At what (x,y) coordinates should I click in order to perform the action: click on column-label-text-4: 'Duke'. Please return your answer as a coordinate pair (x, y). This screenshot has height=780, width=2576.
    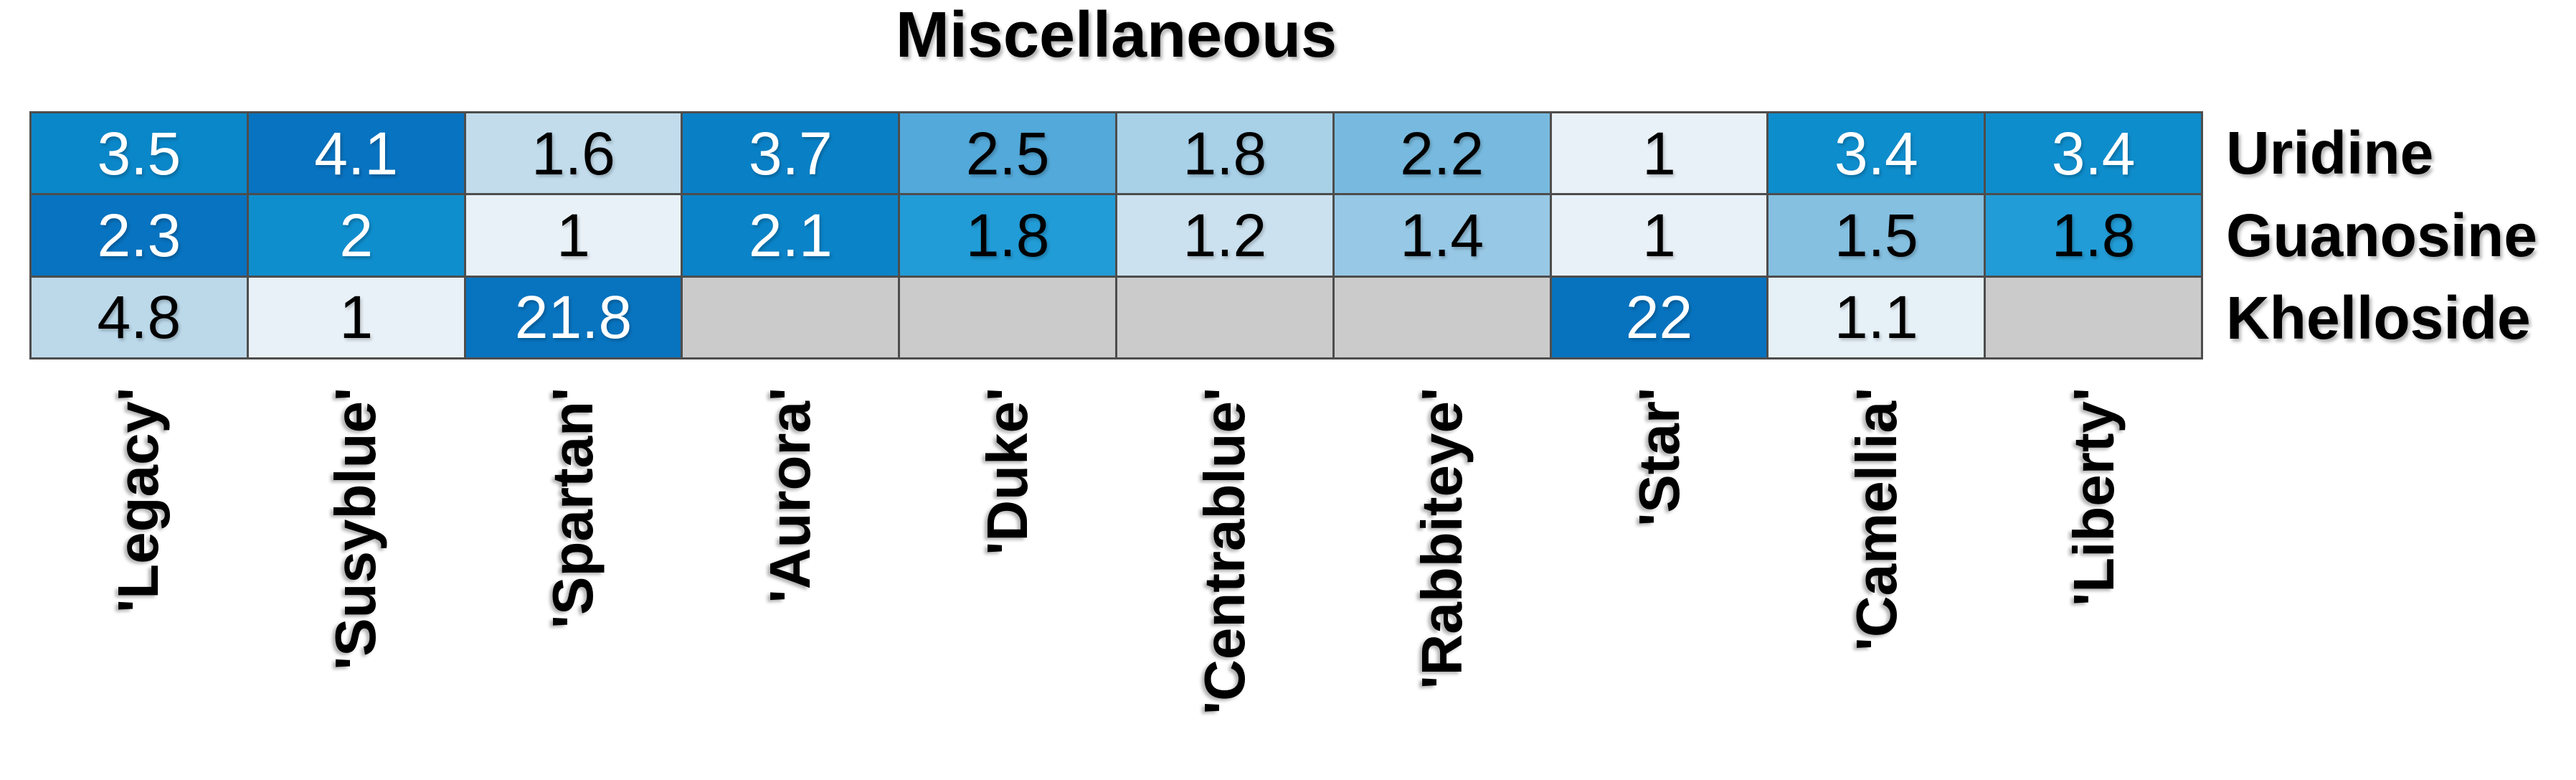
    Looking at the image, I should click on (1007, 471).